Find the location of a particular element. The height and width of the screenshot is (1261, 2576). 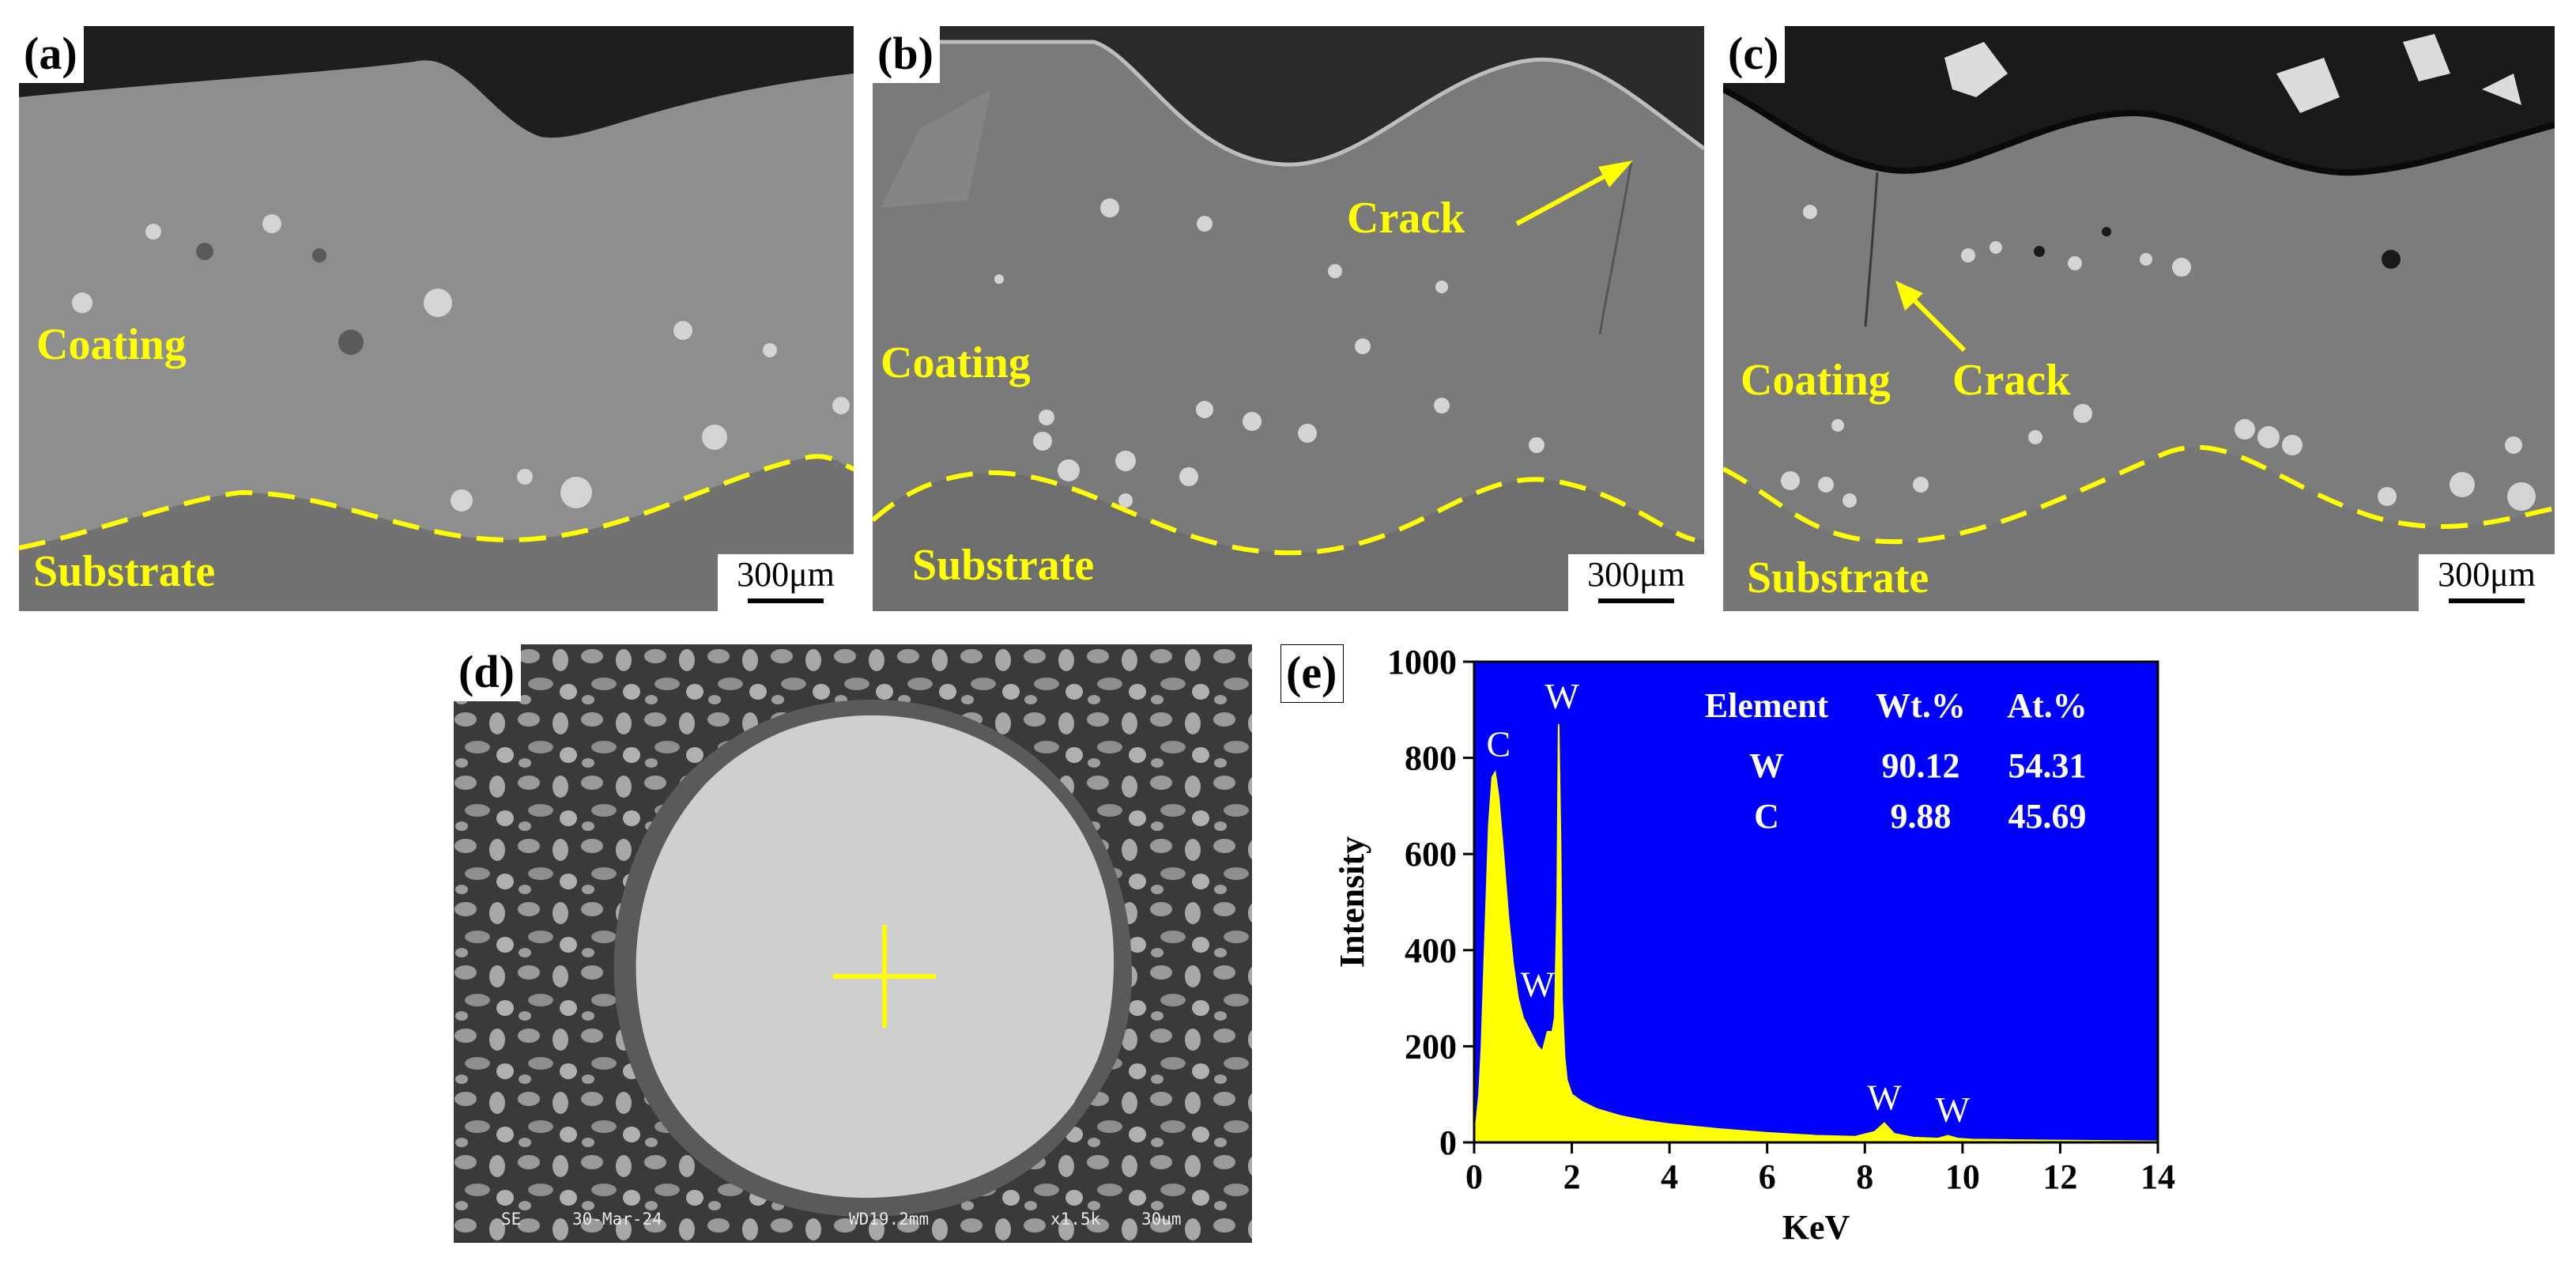

crack-label-b: Crack is located at coordinates (1406, 218).